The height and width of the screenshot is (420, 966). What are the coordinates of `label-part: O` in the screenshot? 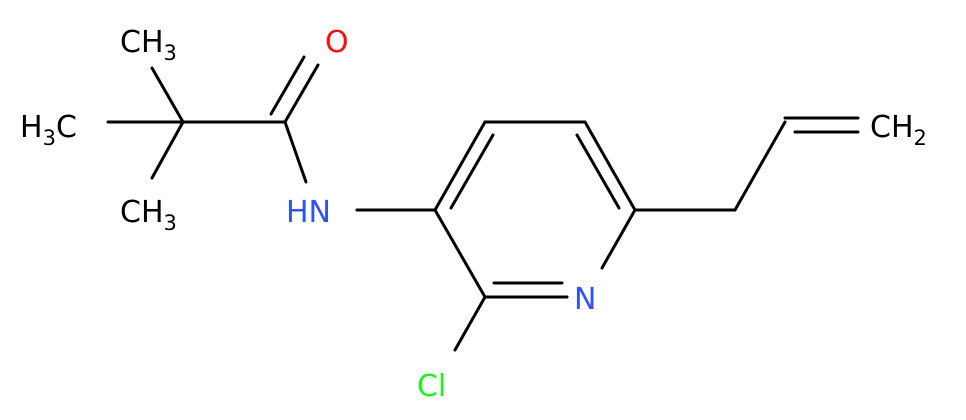 It's located at (337, 42).